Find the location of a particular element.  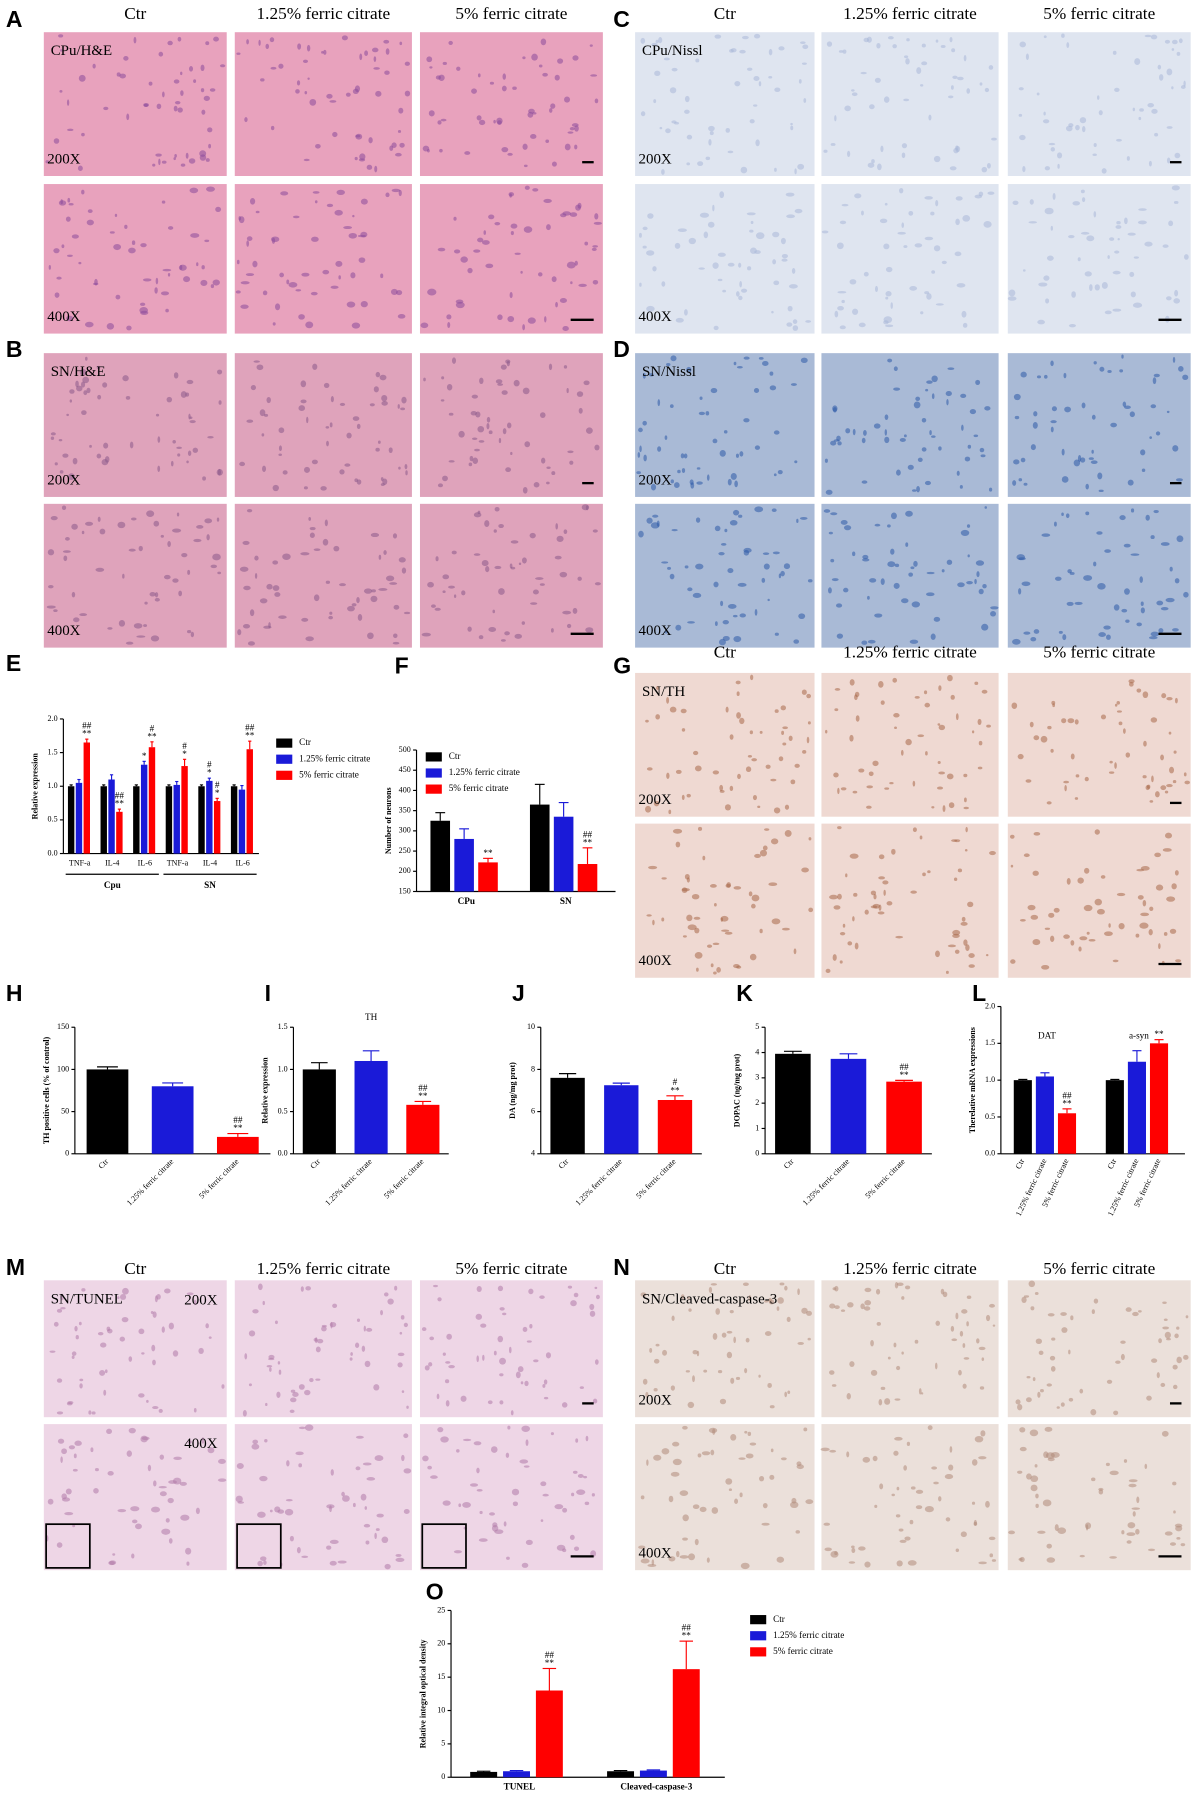

x-tick-label: IL-6 is located at coordinates (145, 863).